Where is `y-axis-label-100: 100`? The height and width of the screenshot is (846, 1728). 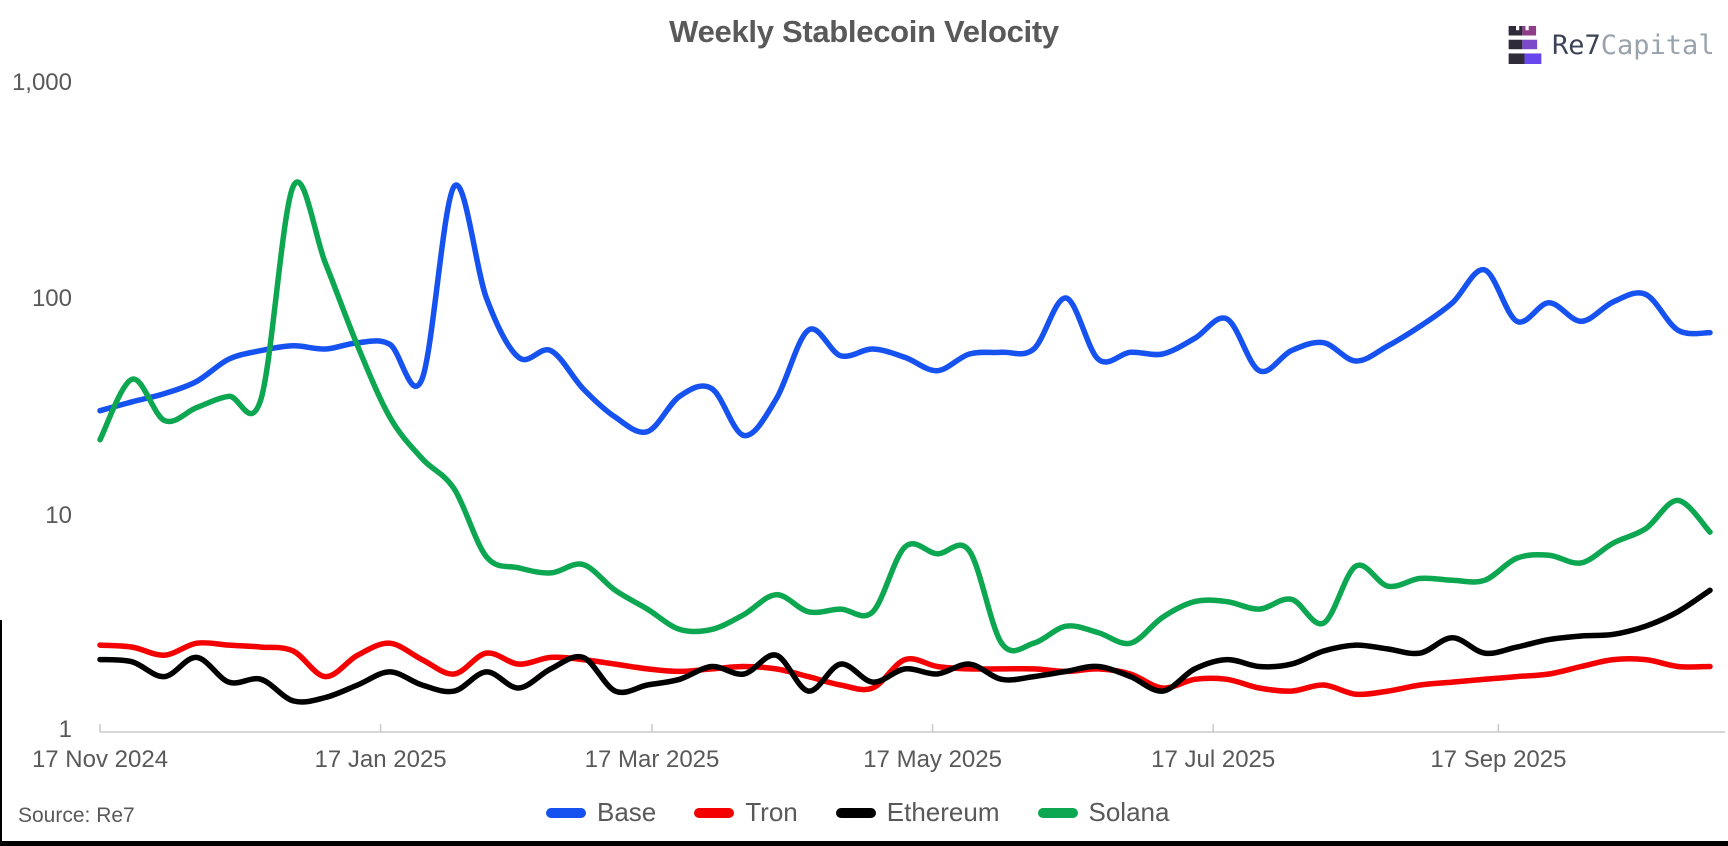 y-axis-label-100: 100 is located at coordinates (51, 298).